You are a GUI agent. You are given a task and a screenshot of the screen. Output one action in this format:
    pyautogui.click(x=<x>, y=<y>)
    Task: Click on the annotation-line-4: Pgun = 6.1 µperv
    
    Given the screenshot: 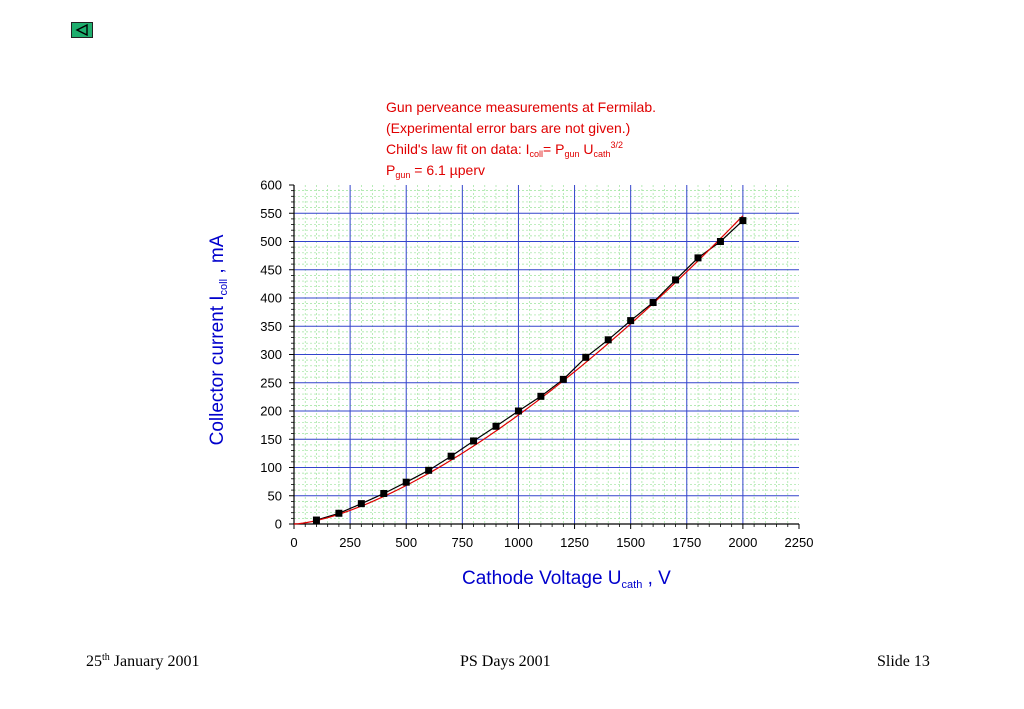 What is the action you would take?
    pyautogui.click(x=521, y=170)
    